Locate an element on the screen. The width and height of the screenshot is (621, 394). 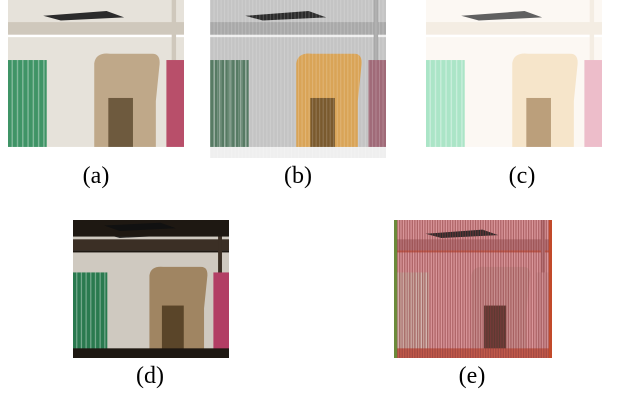
left-edge-band is located at coordinates (396, 289).